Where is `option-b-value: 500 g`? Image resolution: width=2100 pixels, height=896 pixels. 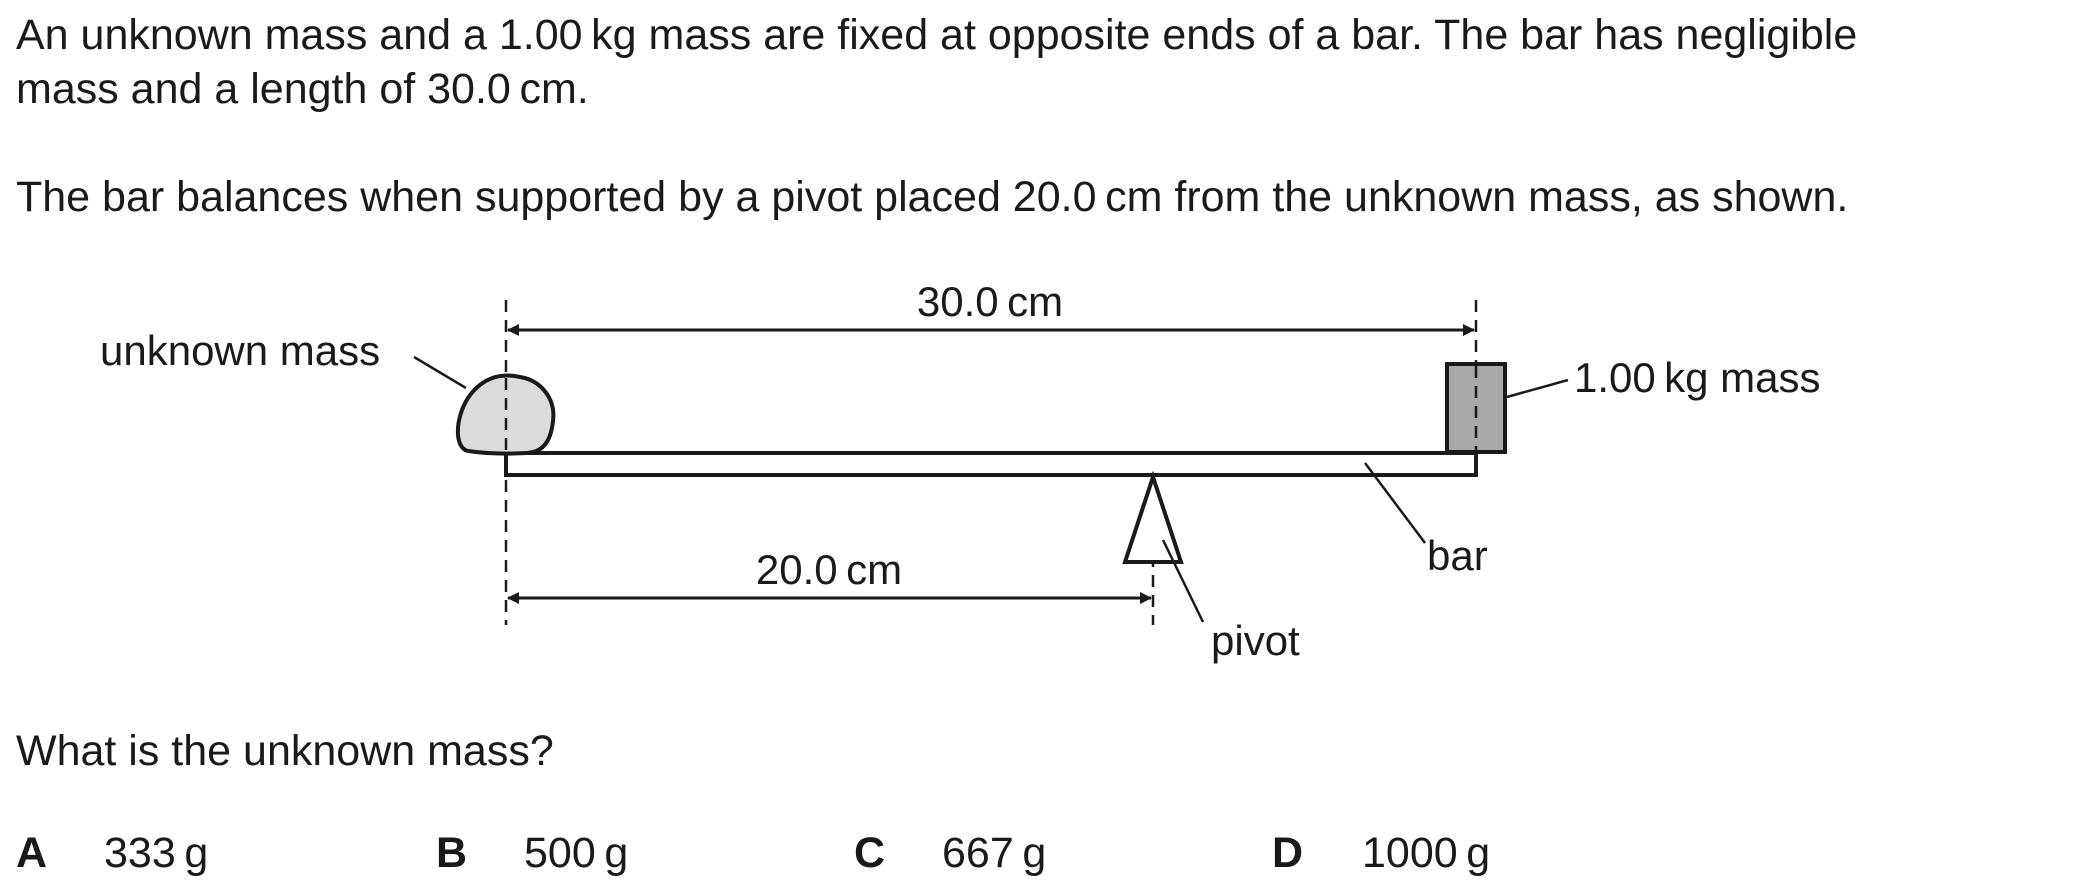 option-b-value: 500 g is located at coordinates (576, 853).